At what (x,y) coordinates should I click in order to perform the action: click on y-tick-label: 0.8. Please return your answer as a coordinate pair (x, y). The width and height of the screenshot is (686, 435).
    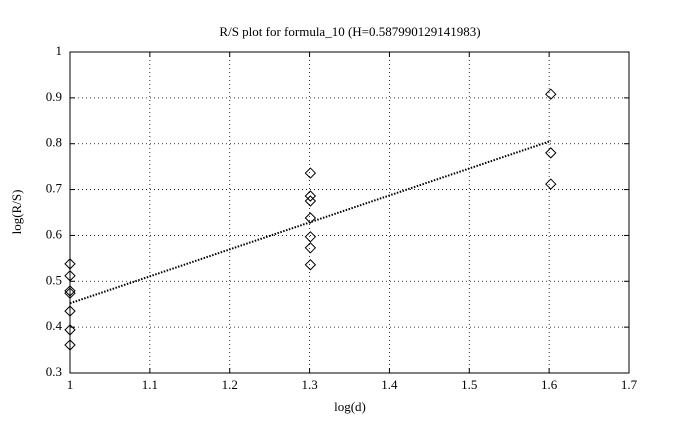
    Looking at the image, I should click on (54, 142).